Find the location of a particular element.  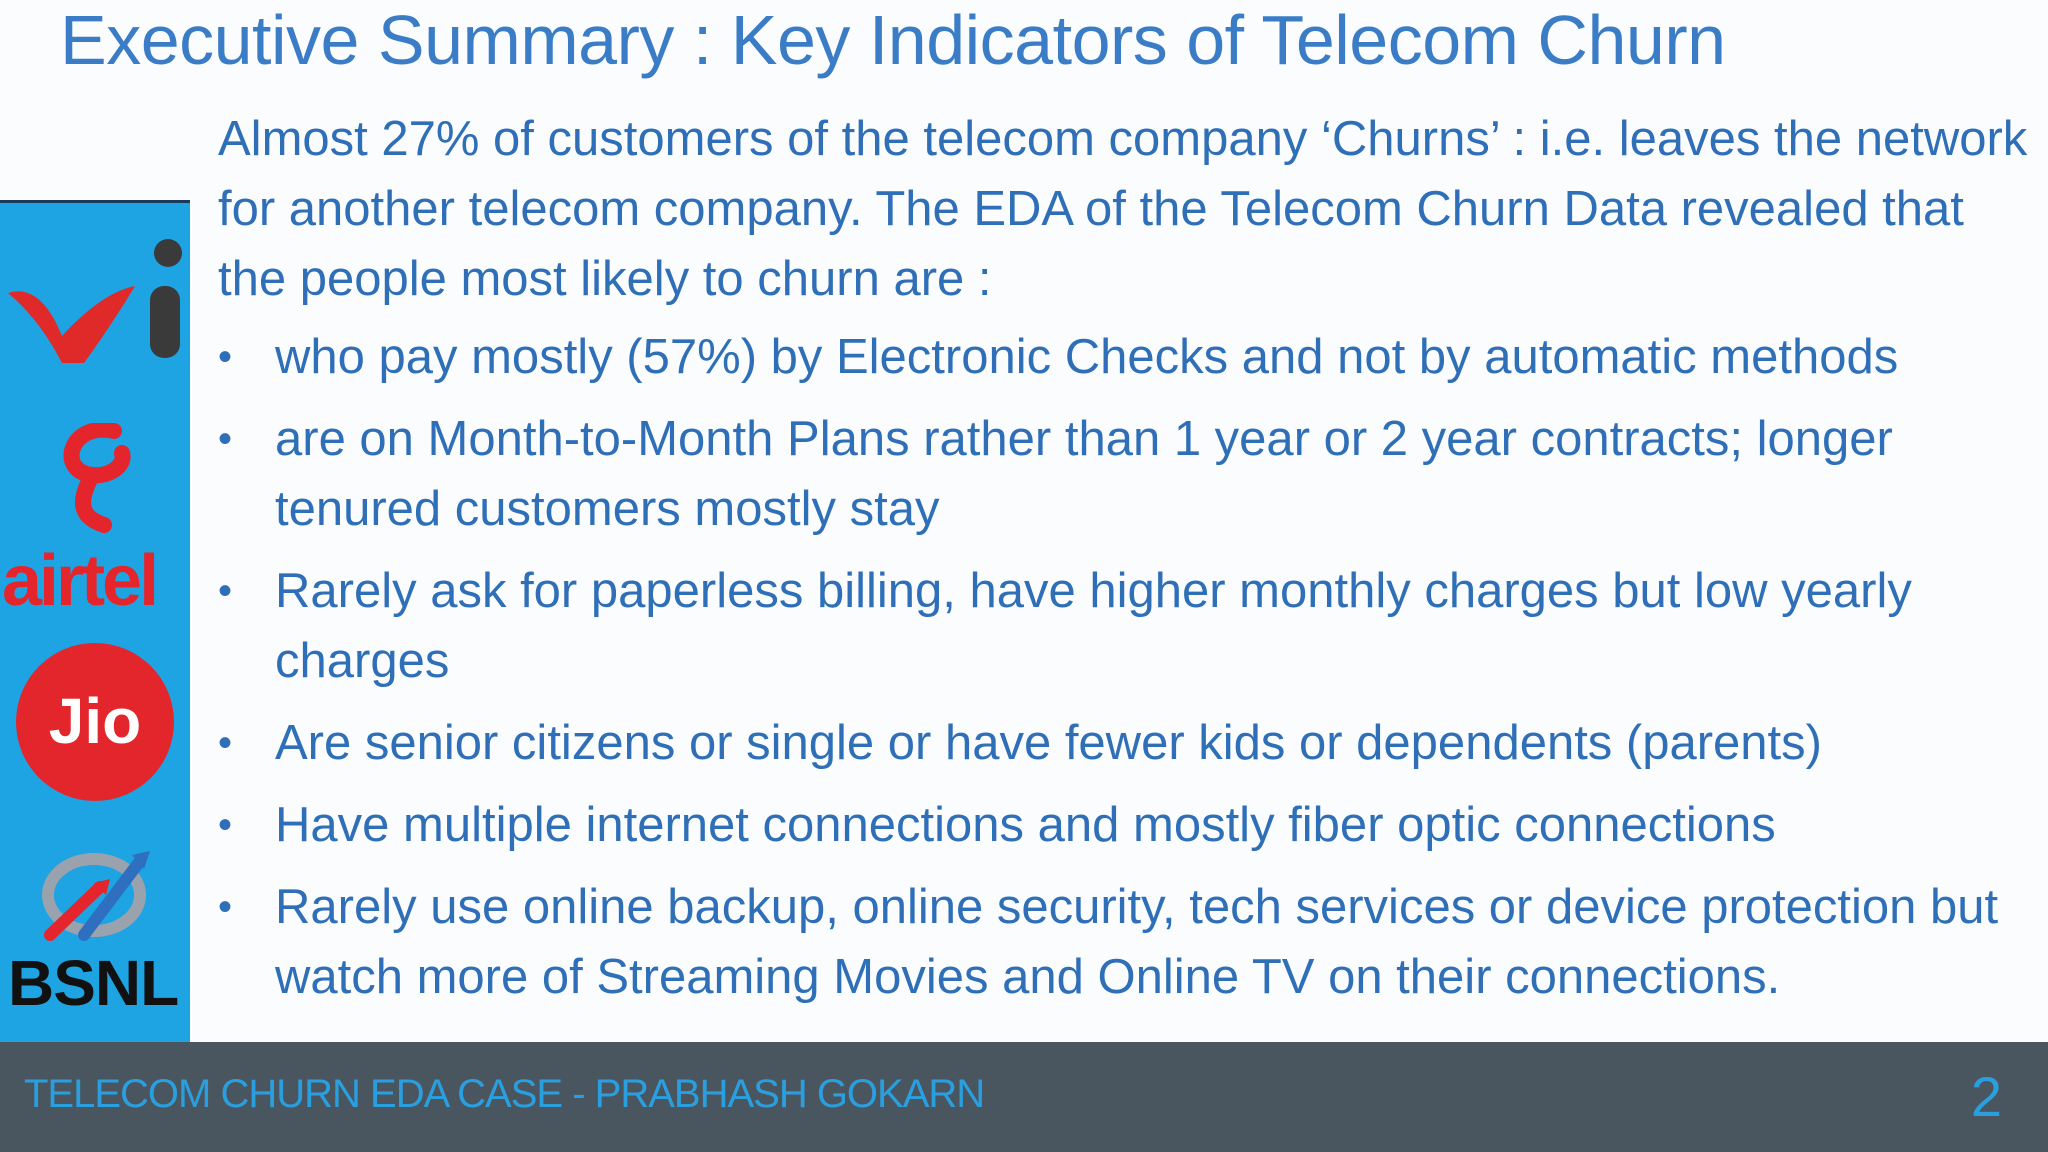

jio-wordmark: Jio is located at coordinates (95, 721).